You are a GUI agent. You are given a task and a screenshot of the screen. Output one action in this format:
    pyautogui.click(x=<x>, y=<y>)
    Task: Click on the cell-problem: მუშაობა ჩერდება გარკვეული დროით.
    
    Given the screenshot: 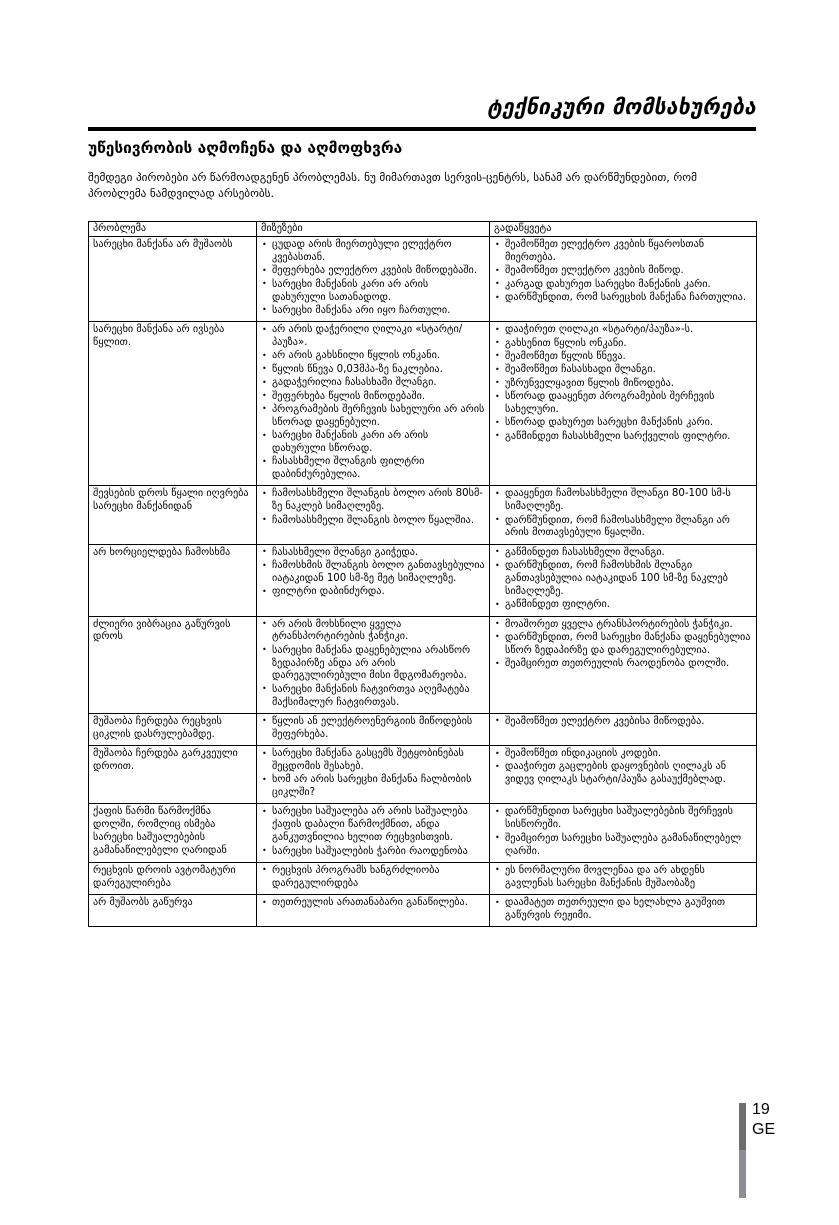 What is the action you would take?
    pyautogui.click(x=172, y=775)
    